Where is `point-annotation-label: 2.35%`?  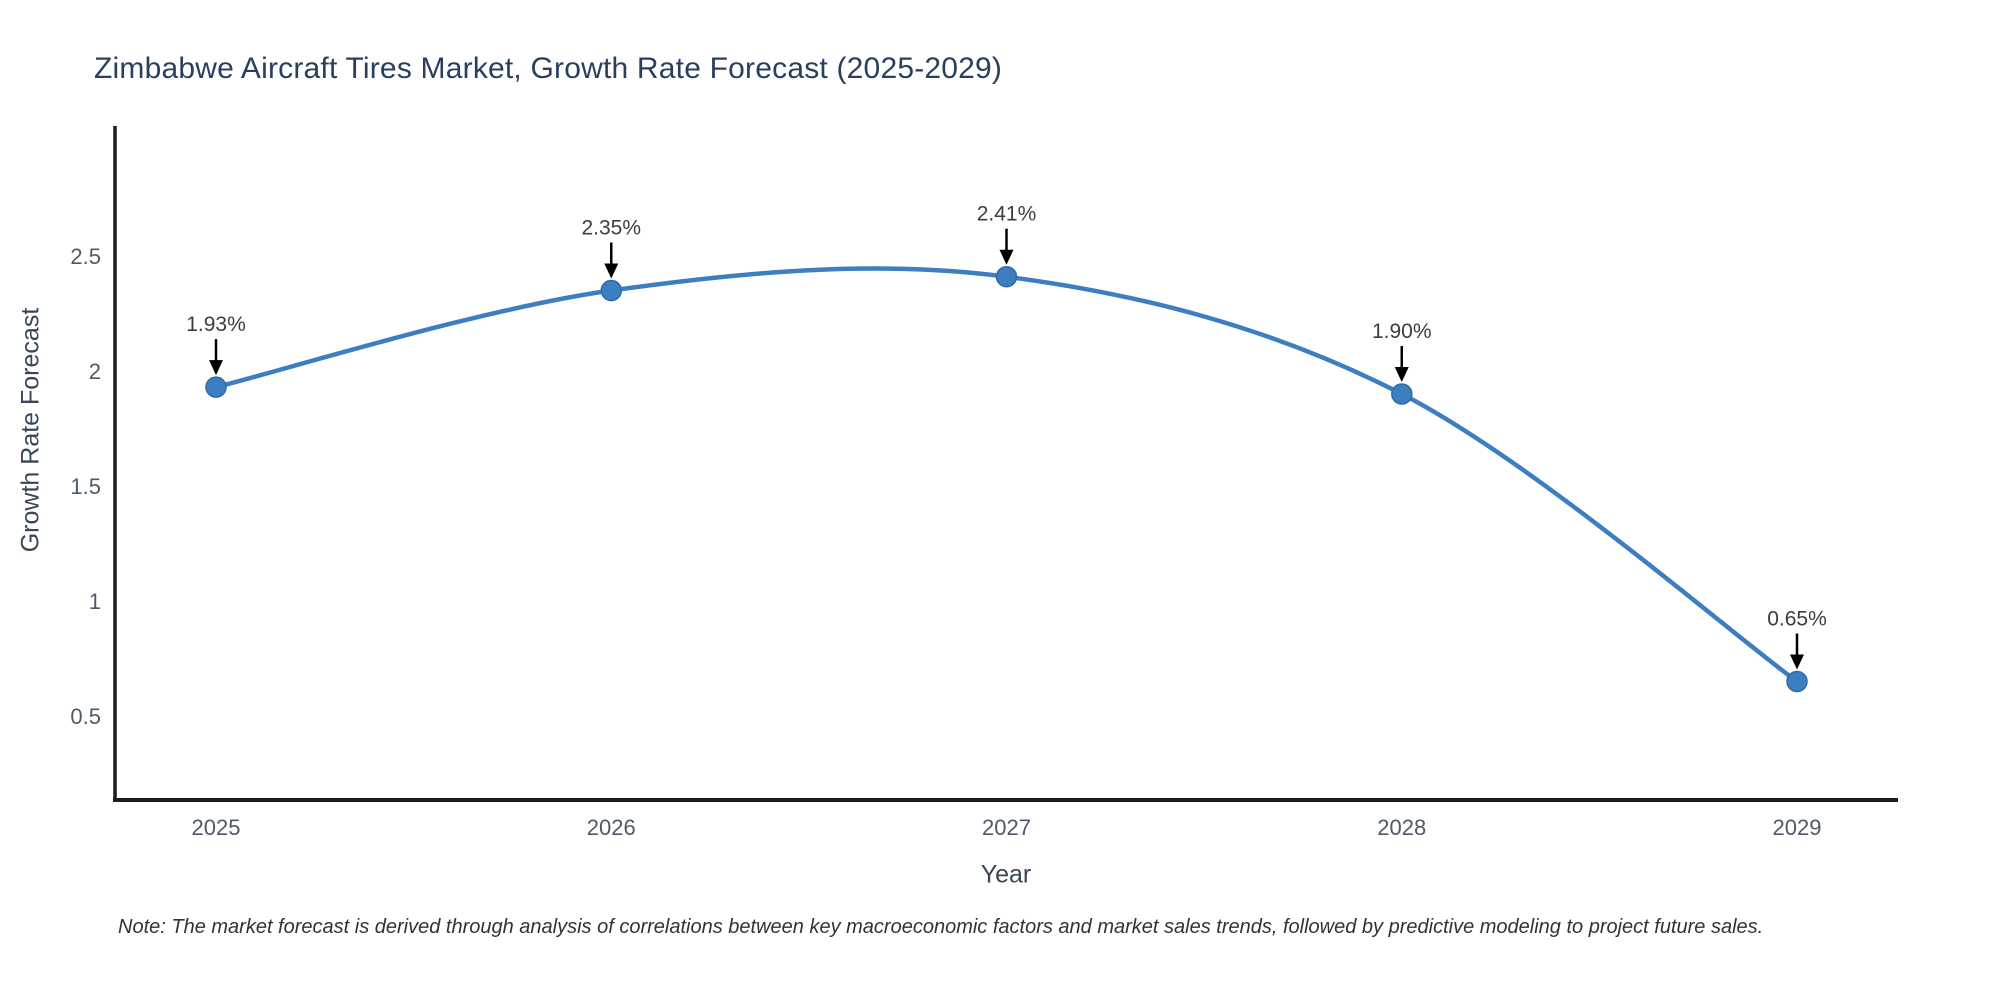
point-annotation-label: 2.35% is located at coordinates (611, 228).